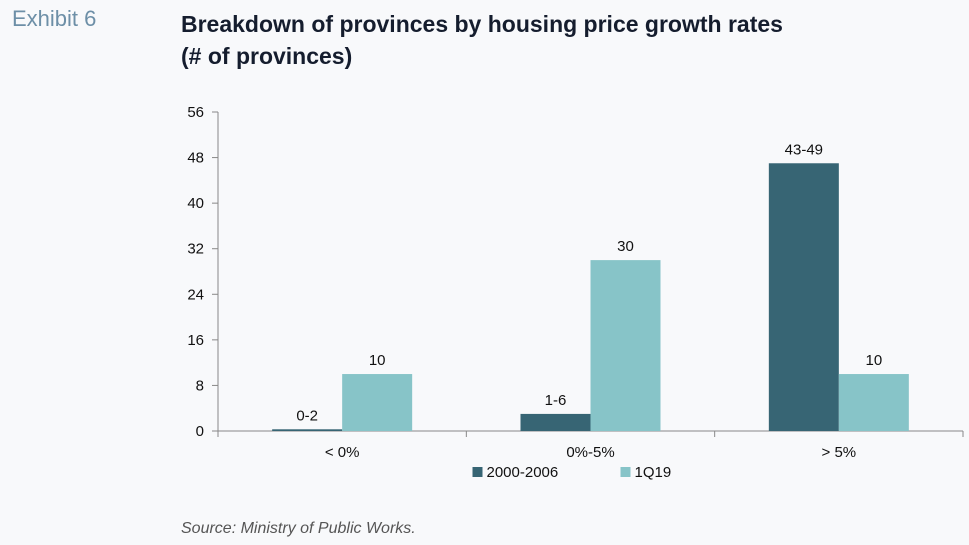  What do you see at coordinates (298, 528) in the screenshot?
I see `source-note: Source: Ministry of Public Works.` at bounding box center [298, 528].